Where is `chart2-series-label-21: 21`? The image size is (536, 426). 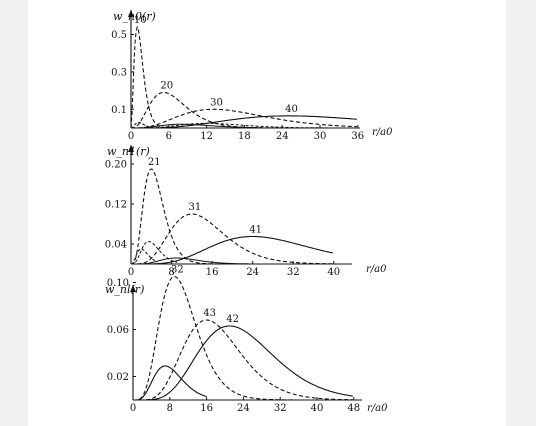 chart2-series-label-21: 21 is located at coordinates (154, 162).